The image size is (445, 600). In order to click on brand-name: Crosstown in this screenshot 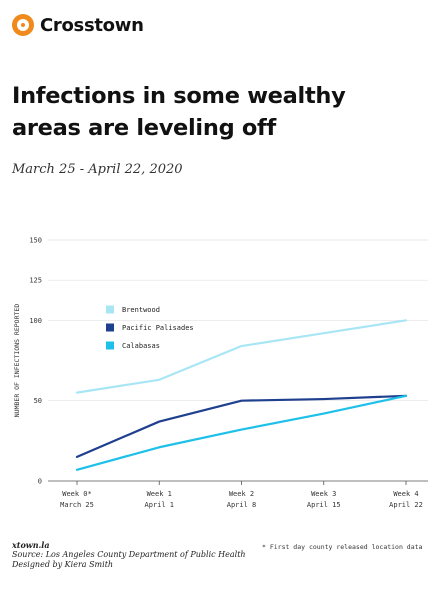, I will do `click(92, 25)`.